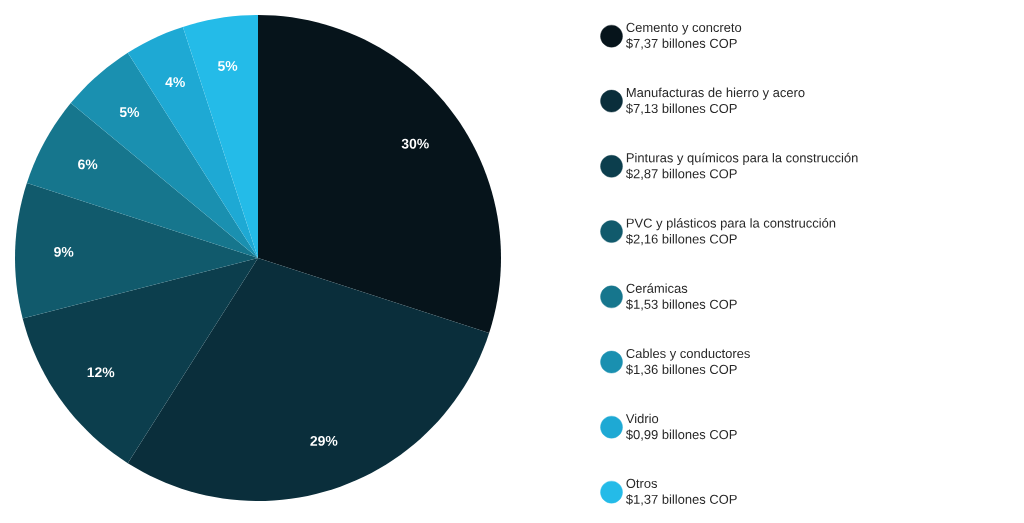  Describe the element at coordinates (101, 372) in the screenshot. I see `data-label: 12%` at that location.